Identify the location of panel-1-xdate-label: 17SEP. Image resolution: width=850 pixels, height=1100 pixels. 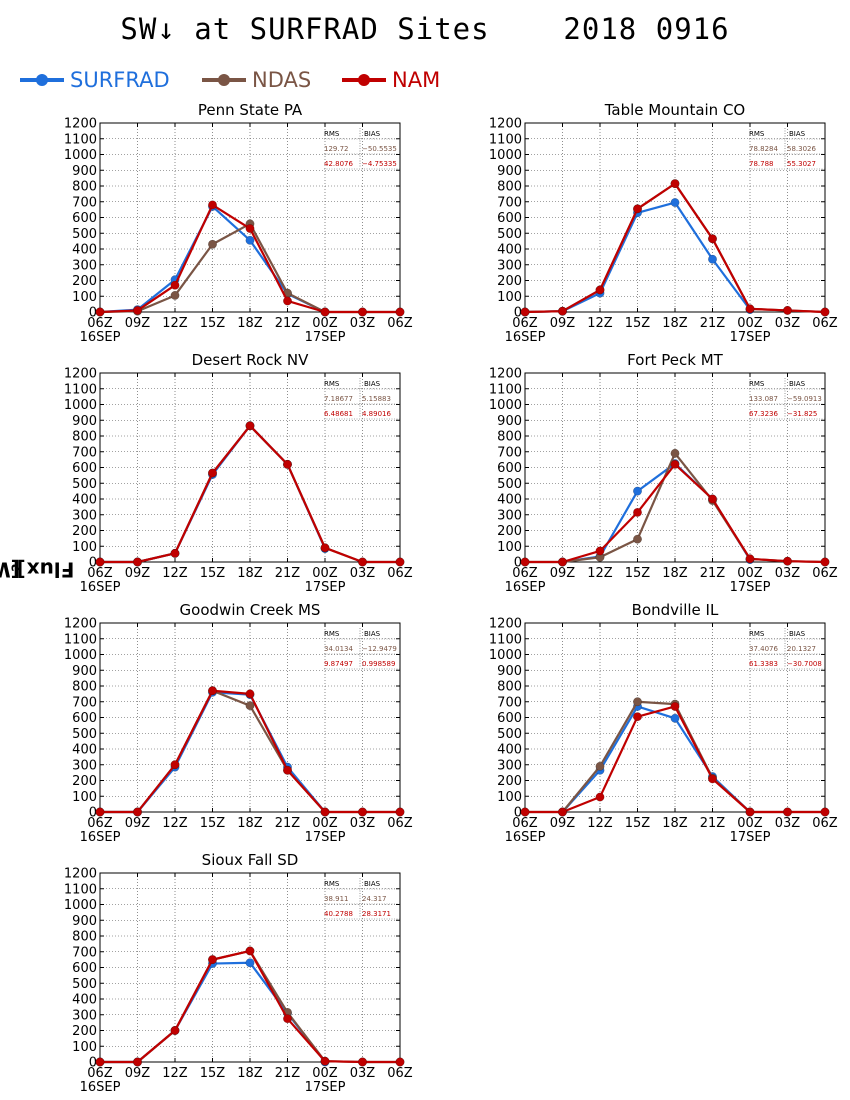
(325, 337).